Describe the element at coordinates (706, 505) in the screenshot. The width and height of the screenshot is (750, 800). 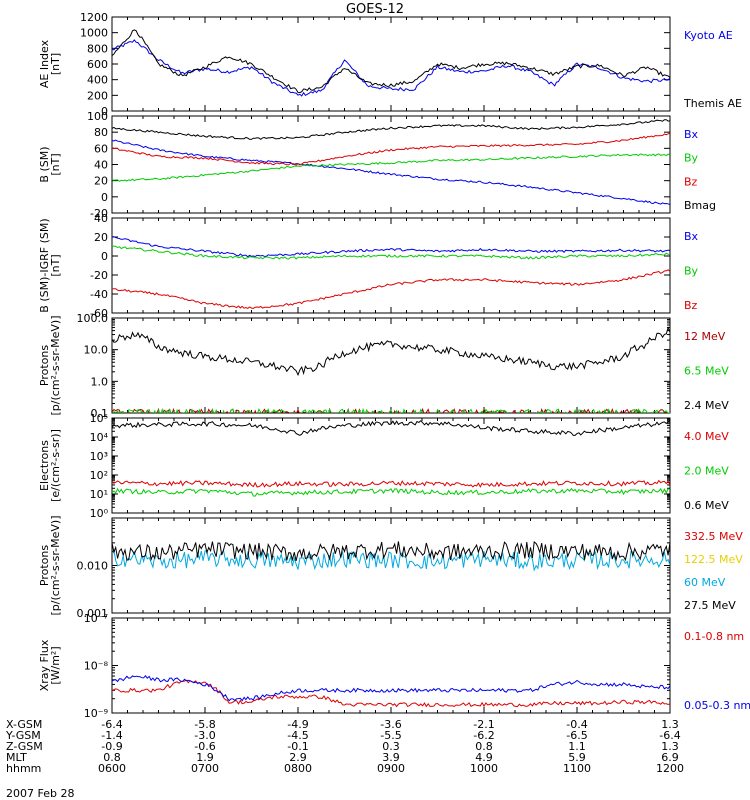
I see `legend-entry: 0.6 MeV` at that location.